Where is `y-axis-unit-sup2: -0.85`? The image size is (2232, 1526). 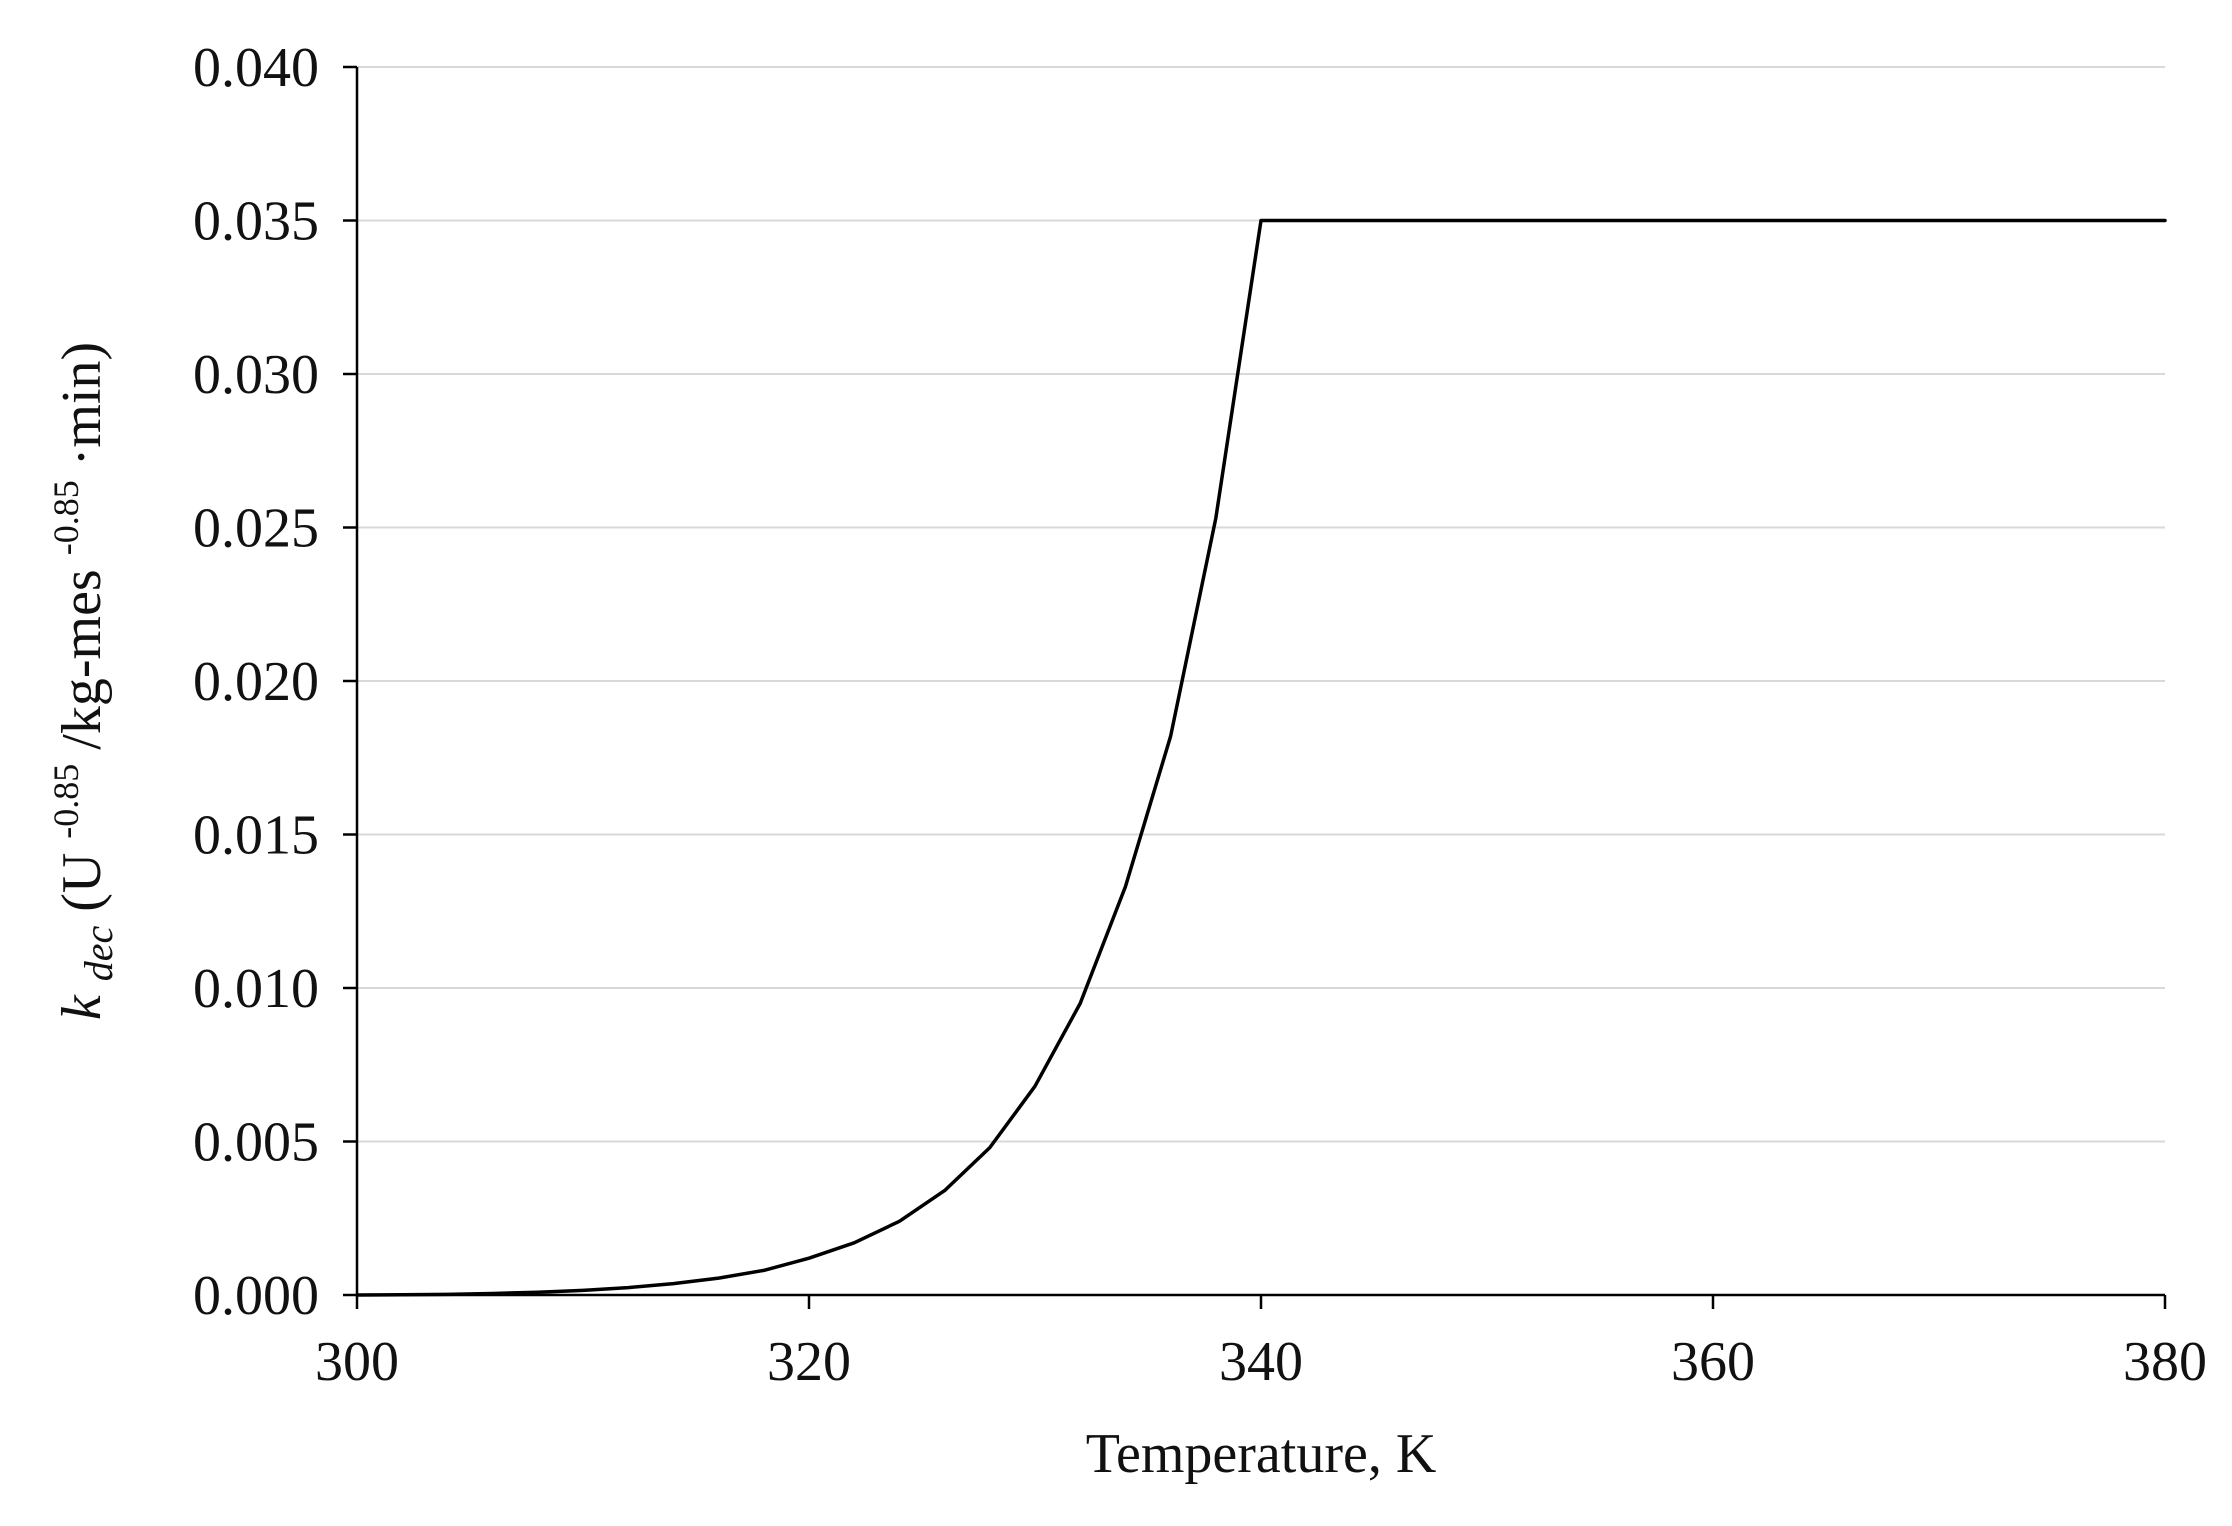 y-axis-unit-sup2: -0.85 is located at coordinates (66, 517).